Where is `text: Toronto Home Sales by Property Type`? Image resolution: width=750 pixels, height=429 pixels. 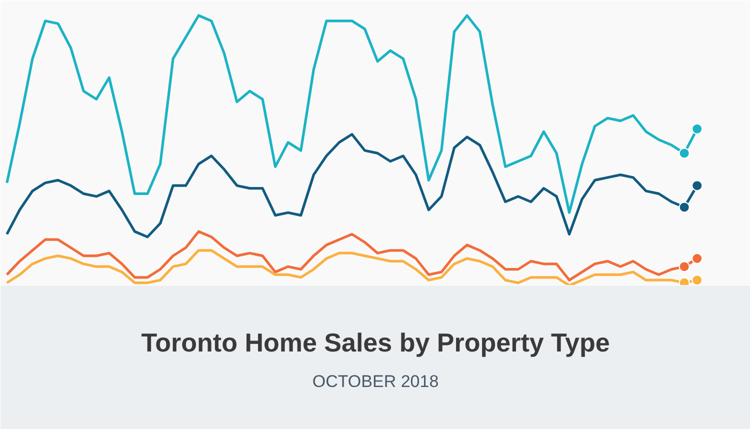 text: Toronto Home Sales by Property Type is located at coordinates (375, 343).